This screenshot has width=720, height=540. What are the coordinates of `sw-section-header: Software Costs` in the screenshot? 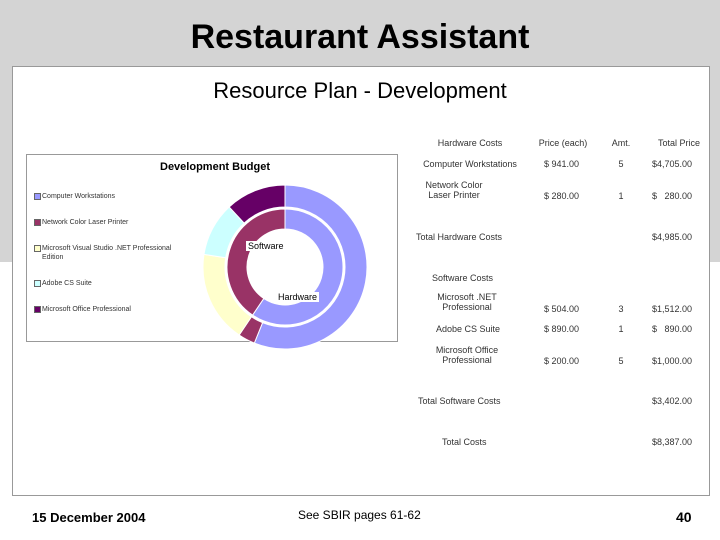 It's located at (463, 278).